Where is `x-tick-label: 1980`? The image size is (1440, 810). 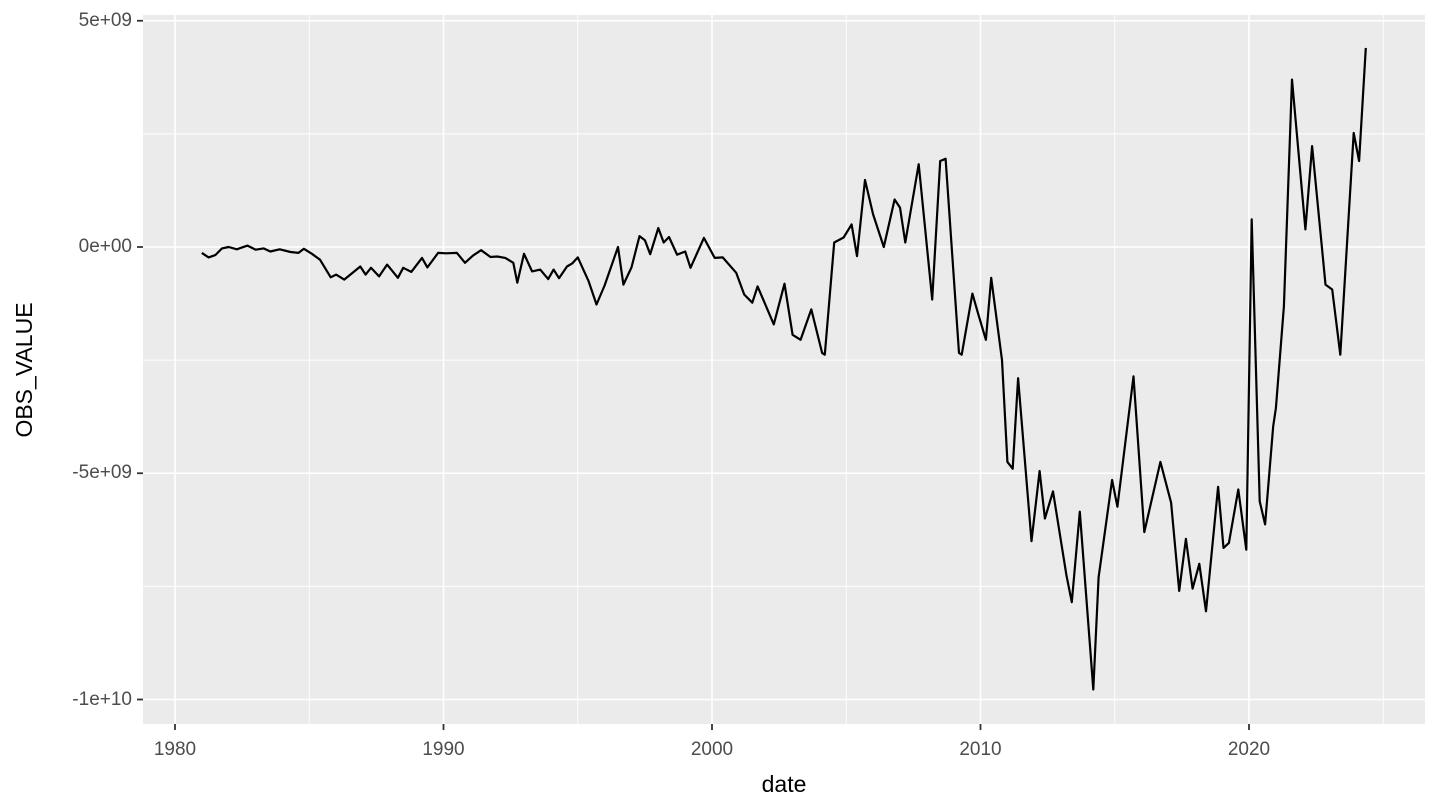 x-tick-label: 1980 is located at coordinates (175, 749).